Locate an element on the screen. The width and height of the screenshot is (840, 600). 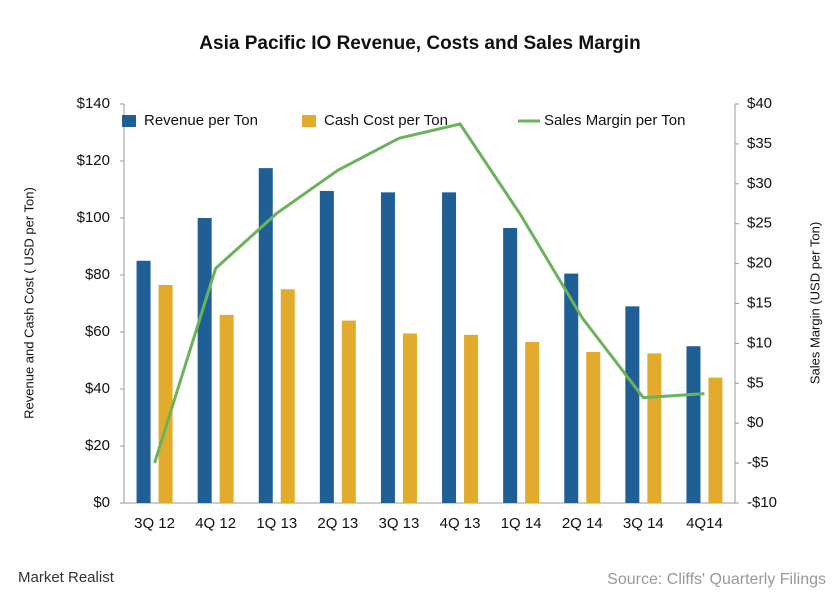
y-tick-label: $60 is located at coordinates (97, 331).